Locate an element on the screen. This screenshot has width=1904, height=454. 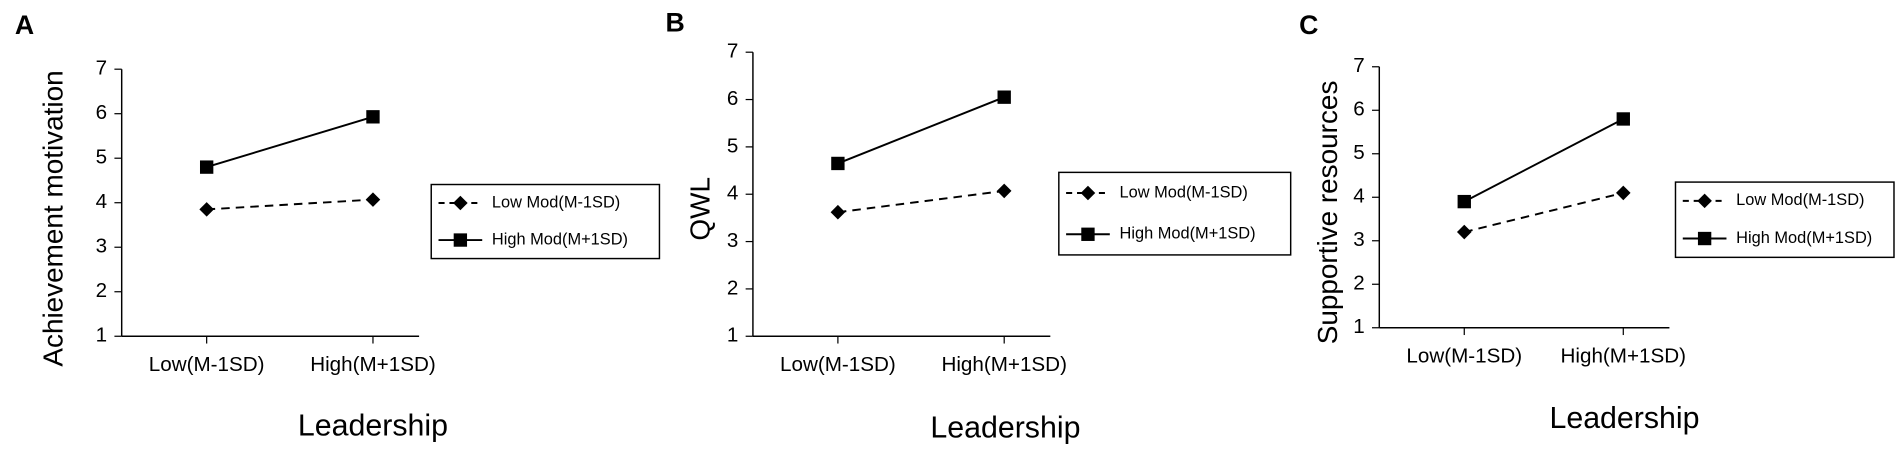
y-axis-label: Achievement motivation is located at coordinates (52, 218).